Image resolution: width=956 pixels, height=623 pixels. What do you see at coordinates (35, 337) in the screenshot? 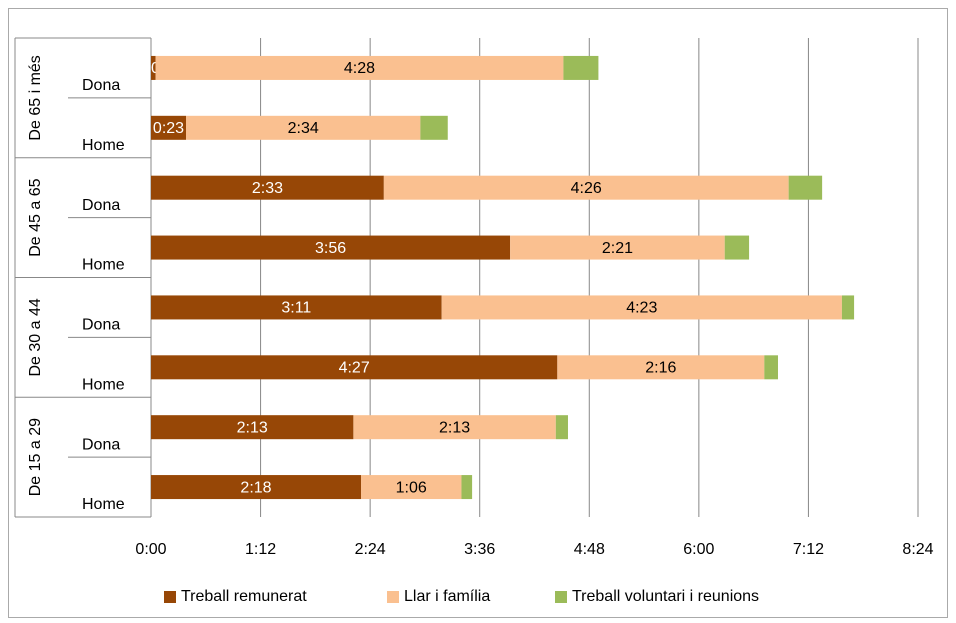
I see `group-label: De 30 a 44` at bounding box center [35, 337].